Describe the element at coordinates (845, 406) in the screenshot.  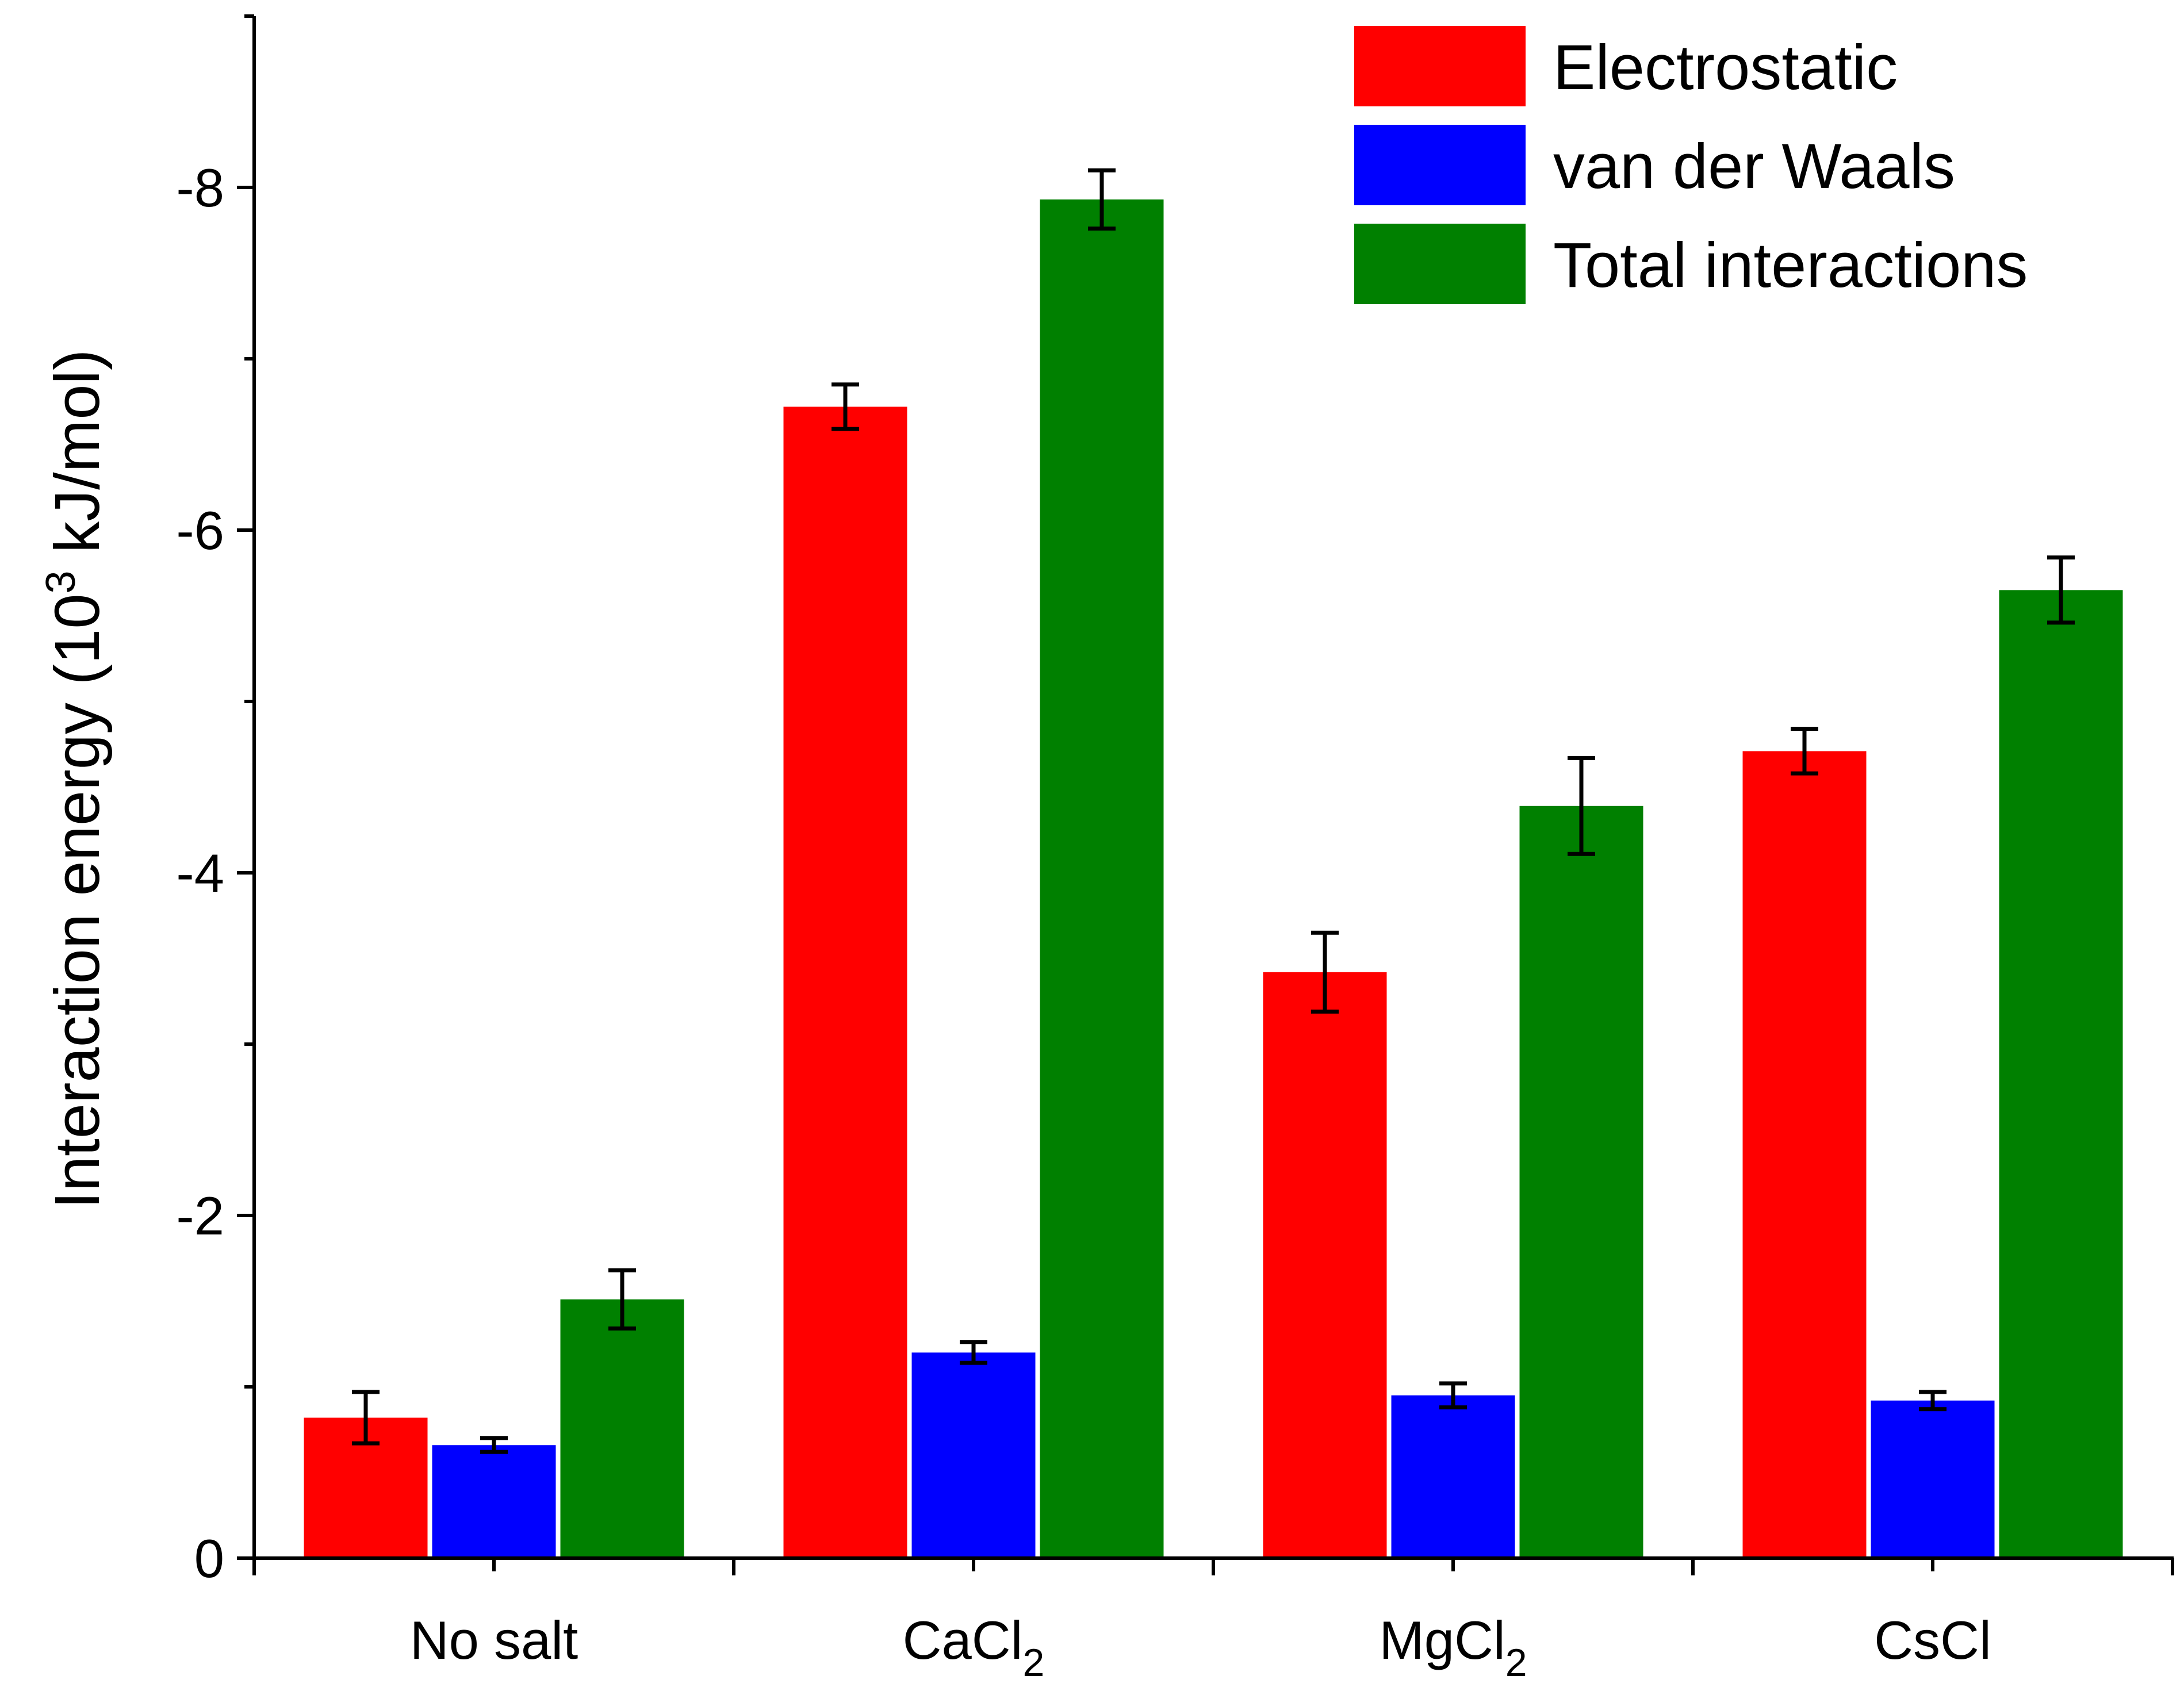
I see `error-bar-electrostatic-cacl` at that location.